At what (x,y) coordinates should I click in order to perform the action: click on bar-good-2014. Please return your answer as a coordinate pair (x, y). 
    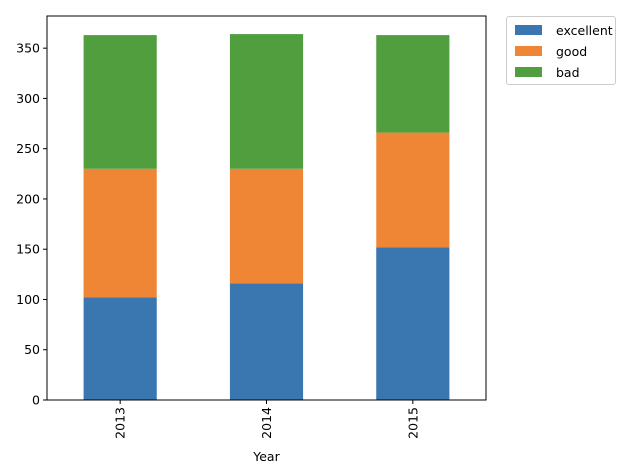
    Looking at the image, I should click on (266, 226).